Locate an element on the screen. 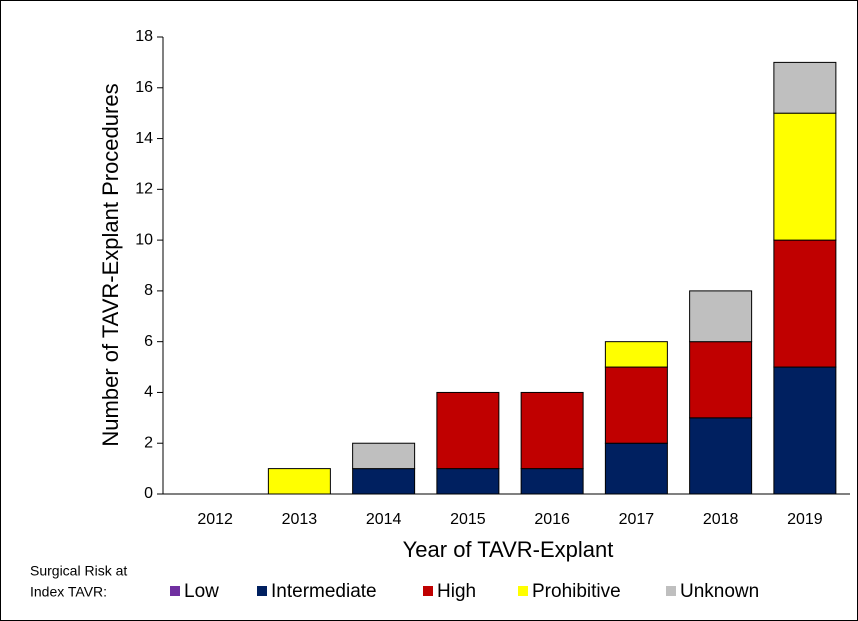  legend-label: Intermediate is located at coordinates (324, 591).